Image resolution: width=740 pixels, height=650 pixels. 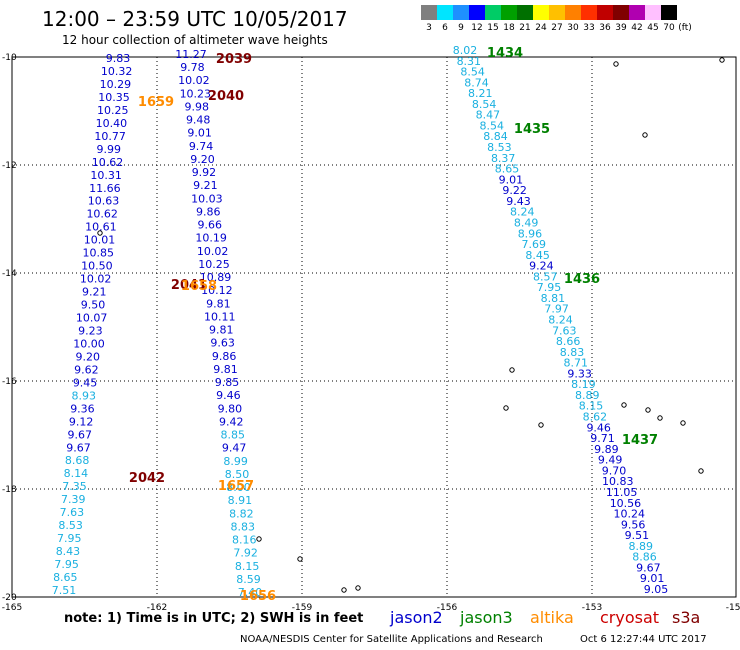 What do you see at coordinates (104, 201) in the screenshot?
I see `swh-value: 10.63` at bounding box center [104, 201].